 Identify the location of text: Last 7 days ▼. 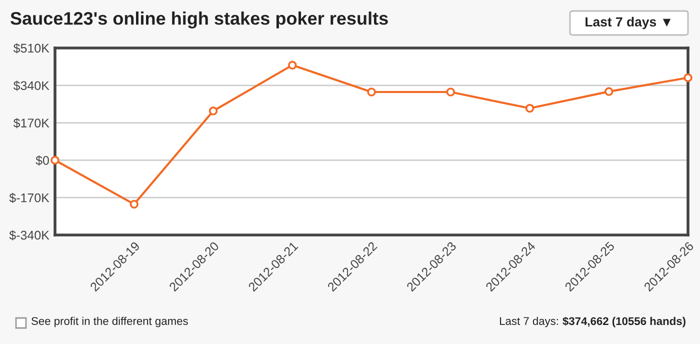
(628, 23).